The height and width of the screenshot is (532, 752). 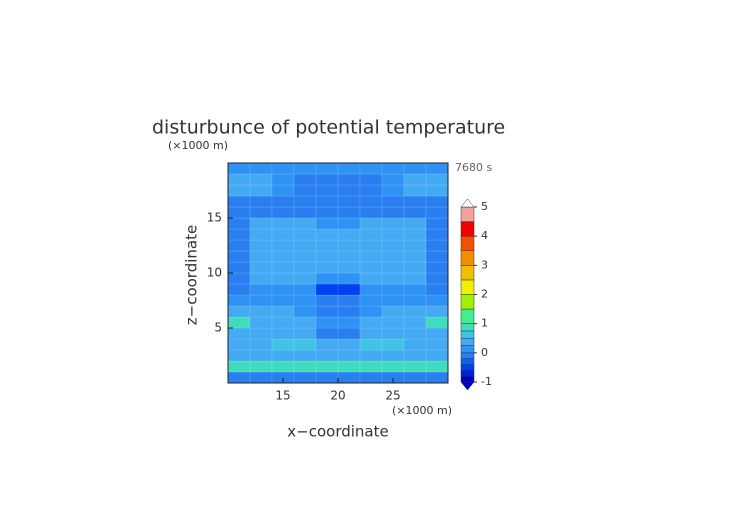 I want to click on x-tick-label: 25, so click(x=392, y=396).